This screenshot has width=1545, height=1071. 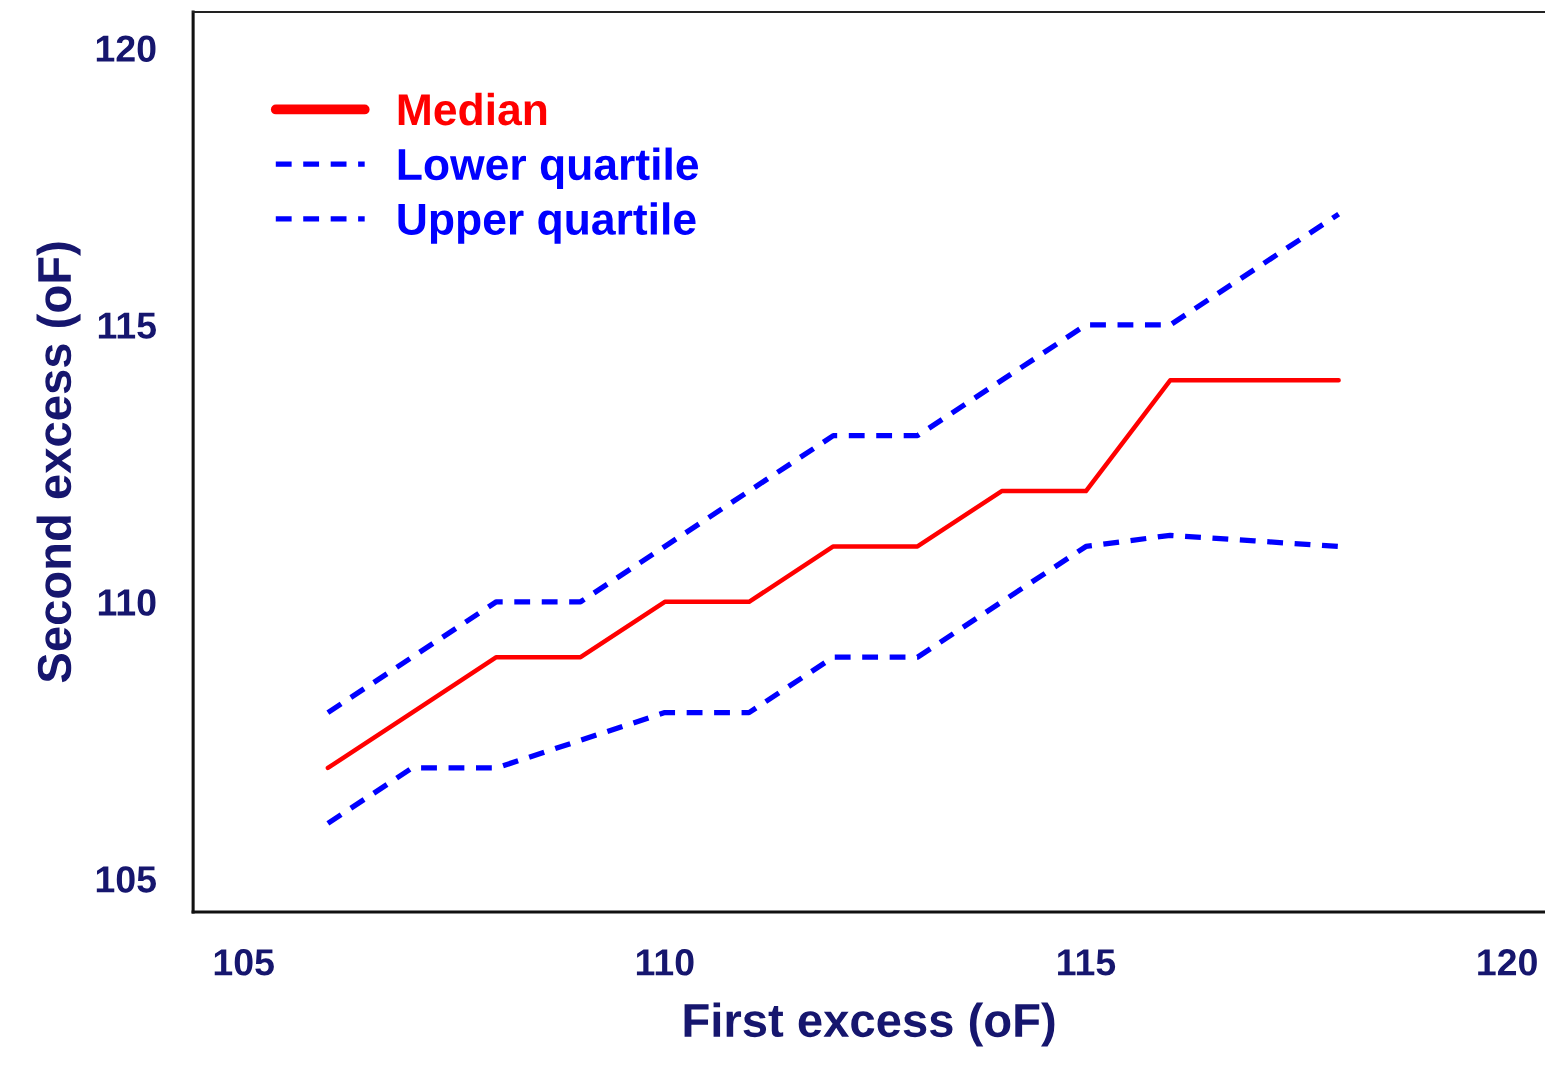 I want to click on y-tick-label: 115, so click(x=127, y=325).